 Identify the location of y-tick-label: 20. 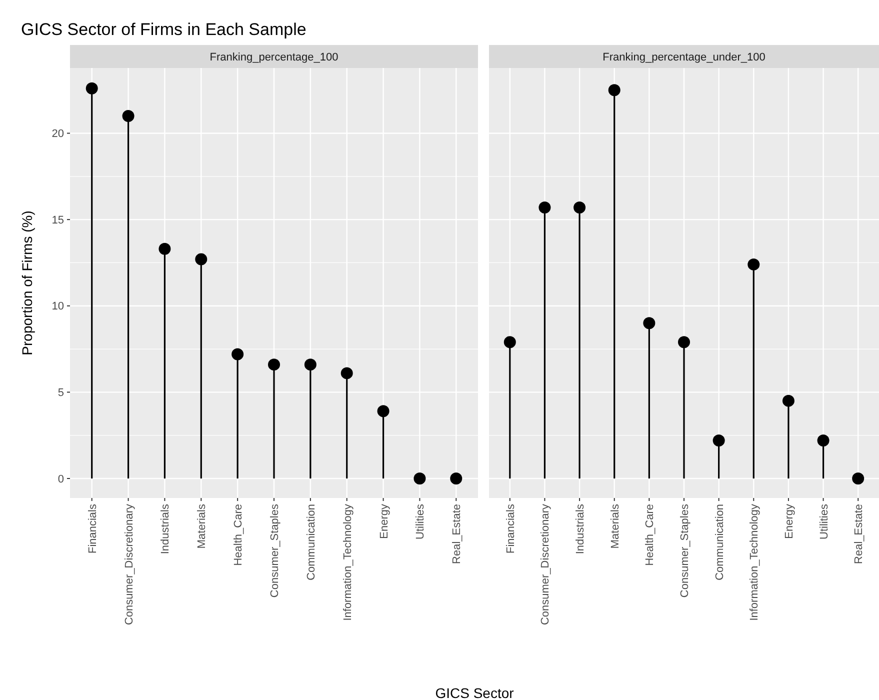
(58, 134).